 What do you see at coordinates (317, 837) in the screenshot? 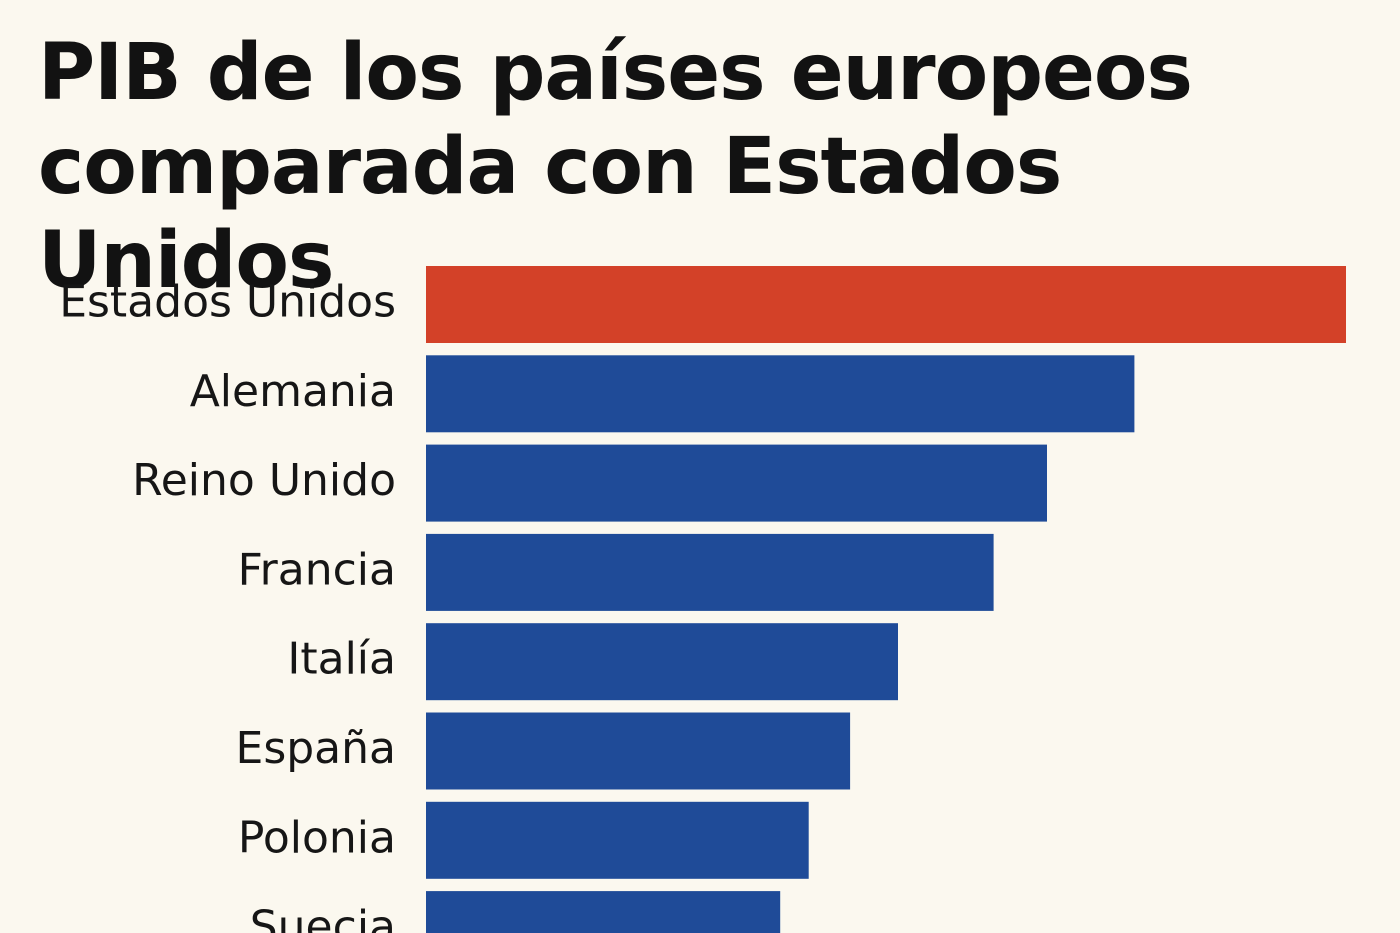
I see `category-label: Polonia` at bounding box center [317, 837].